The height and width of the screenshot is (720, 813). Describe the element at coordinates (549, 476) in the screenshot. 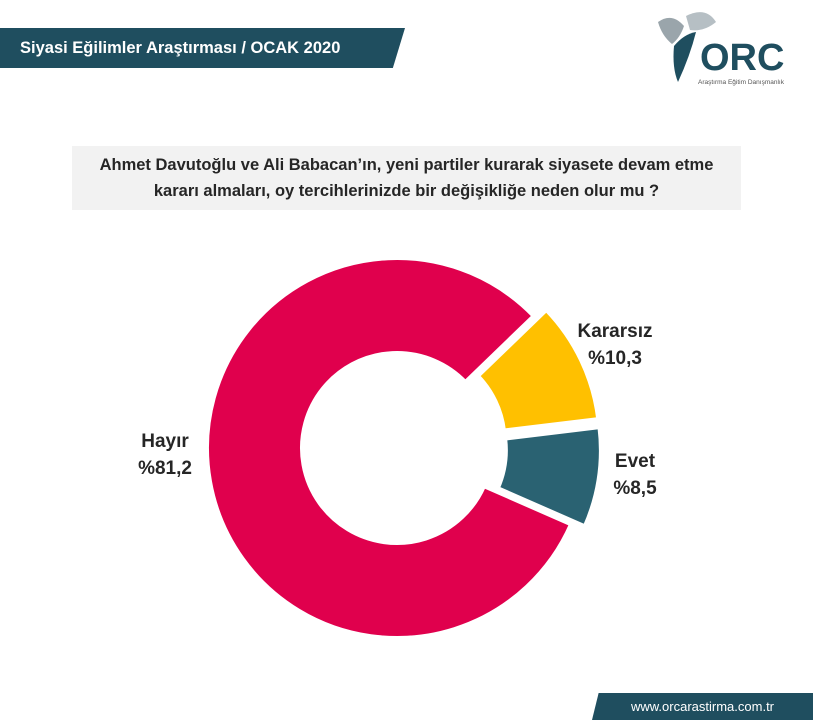

I see `slice-evet` at that location.